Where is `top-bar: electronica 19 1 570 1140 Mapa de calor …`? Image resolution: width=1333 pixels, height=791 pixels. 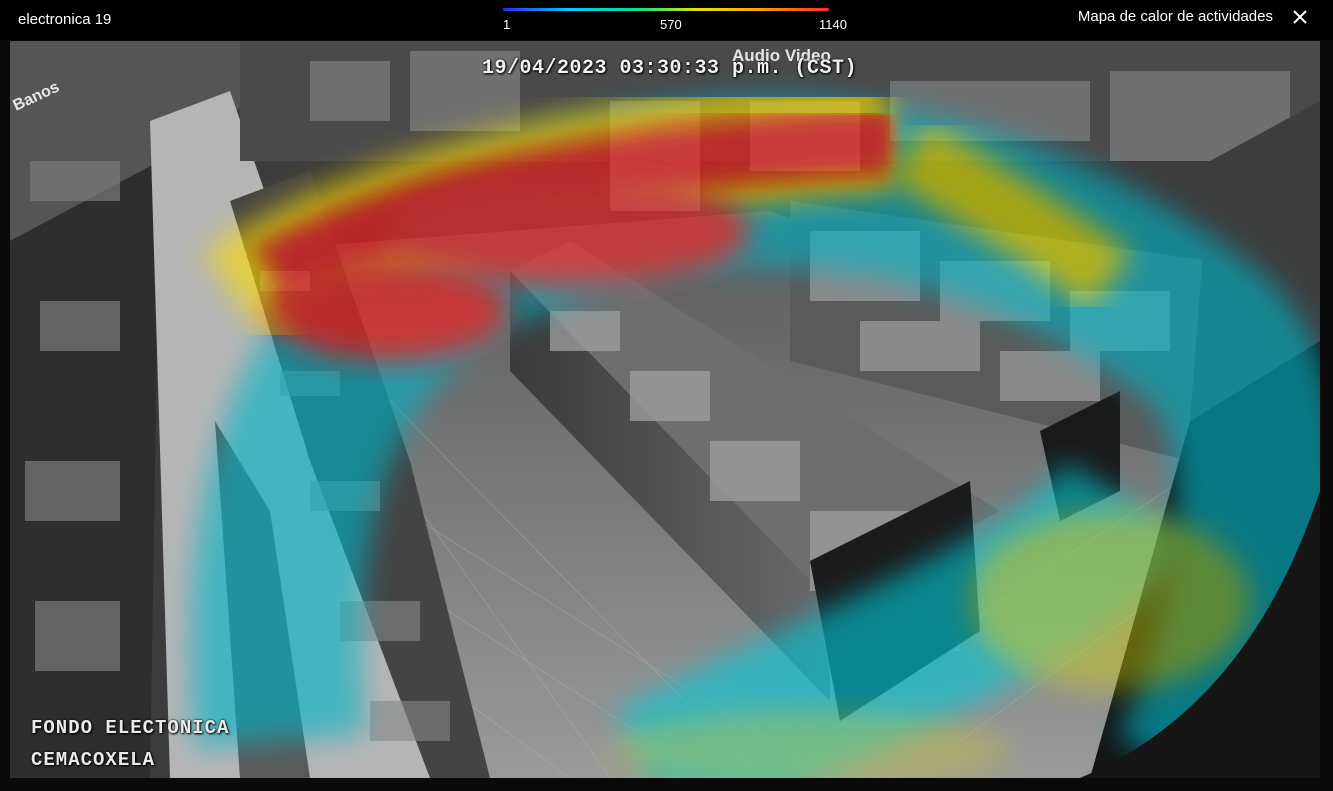
top-bar: electronica 19 1 570 1140 Mapa de calor … is located at coordinates (666, 20).